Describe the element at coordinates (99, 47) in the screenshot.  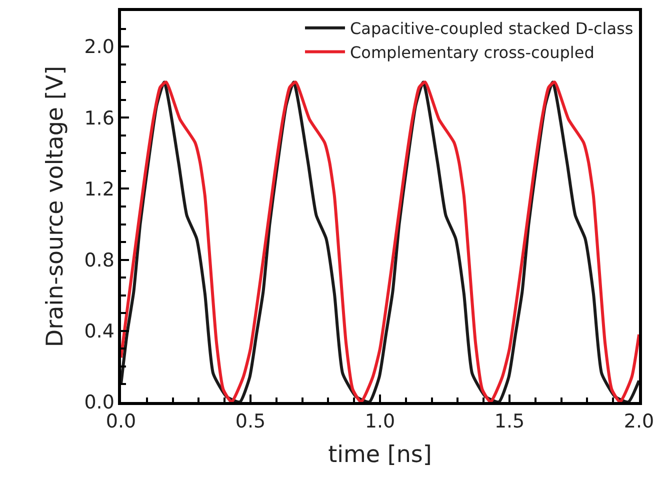
I see `y-tick-label: 2.0` at that location.